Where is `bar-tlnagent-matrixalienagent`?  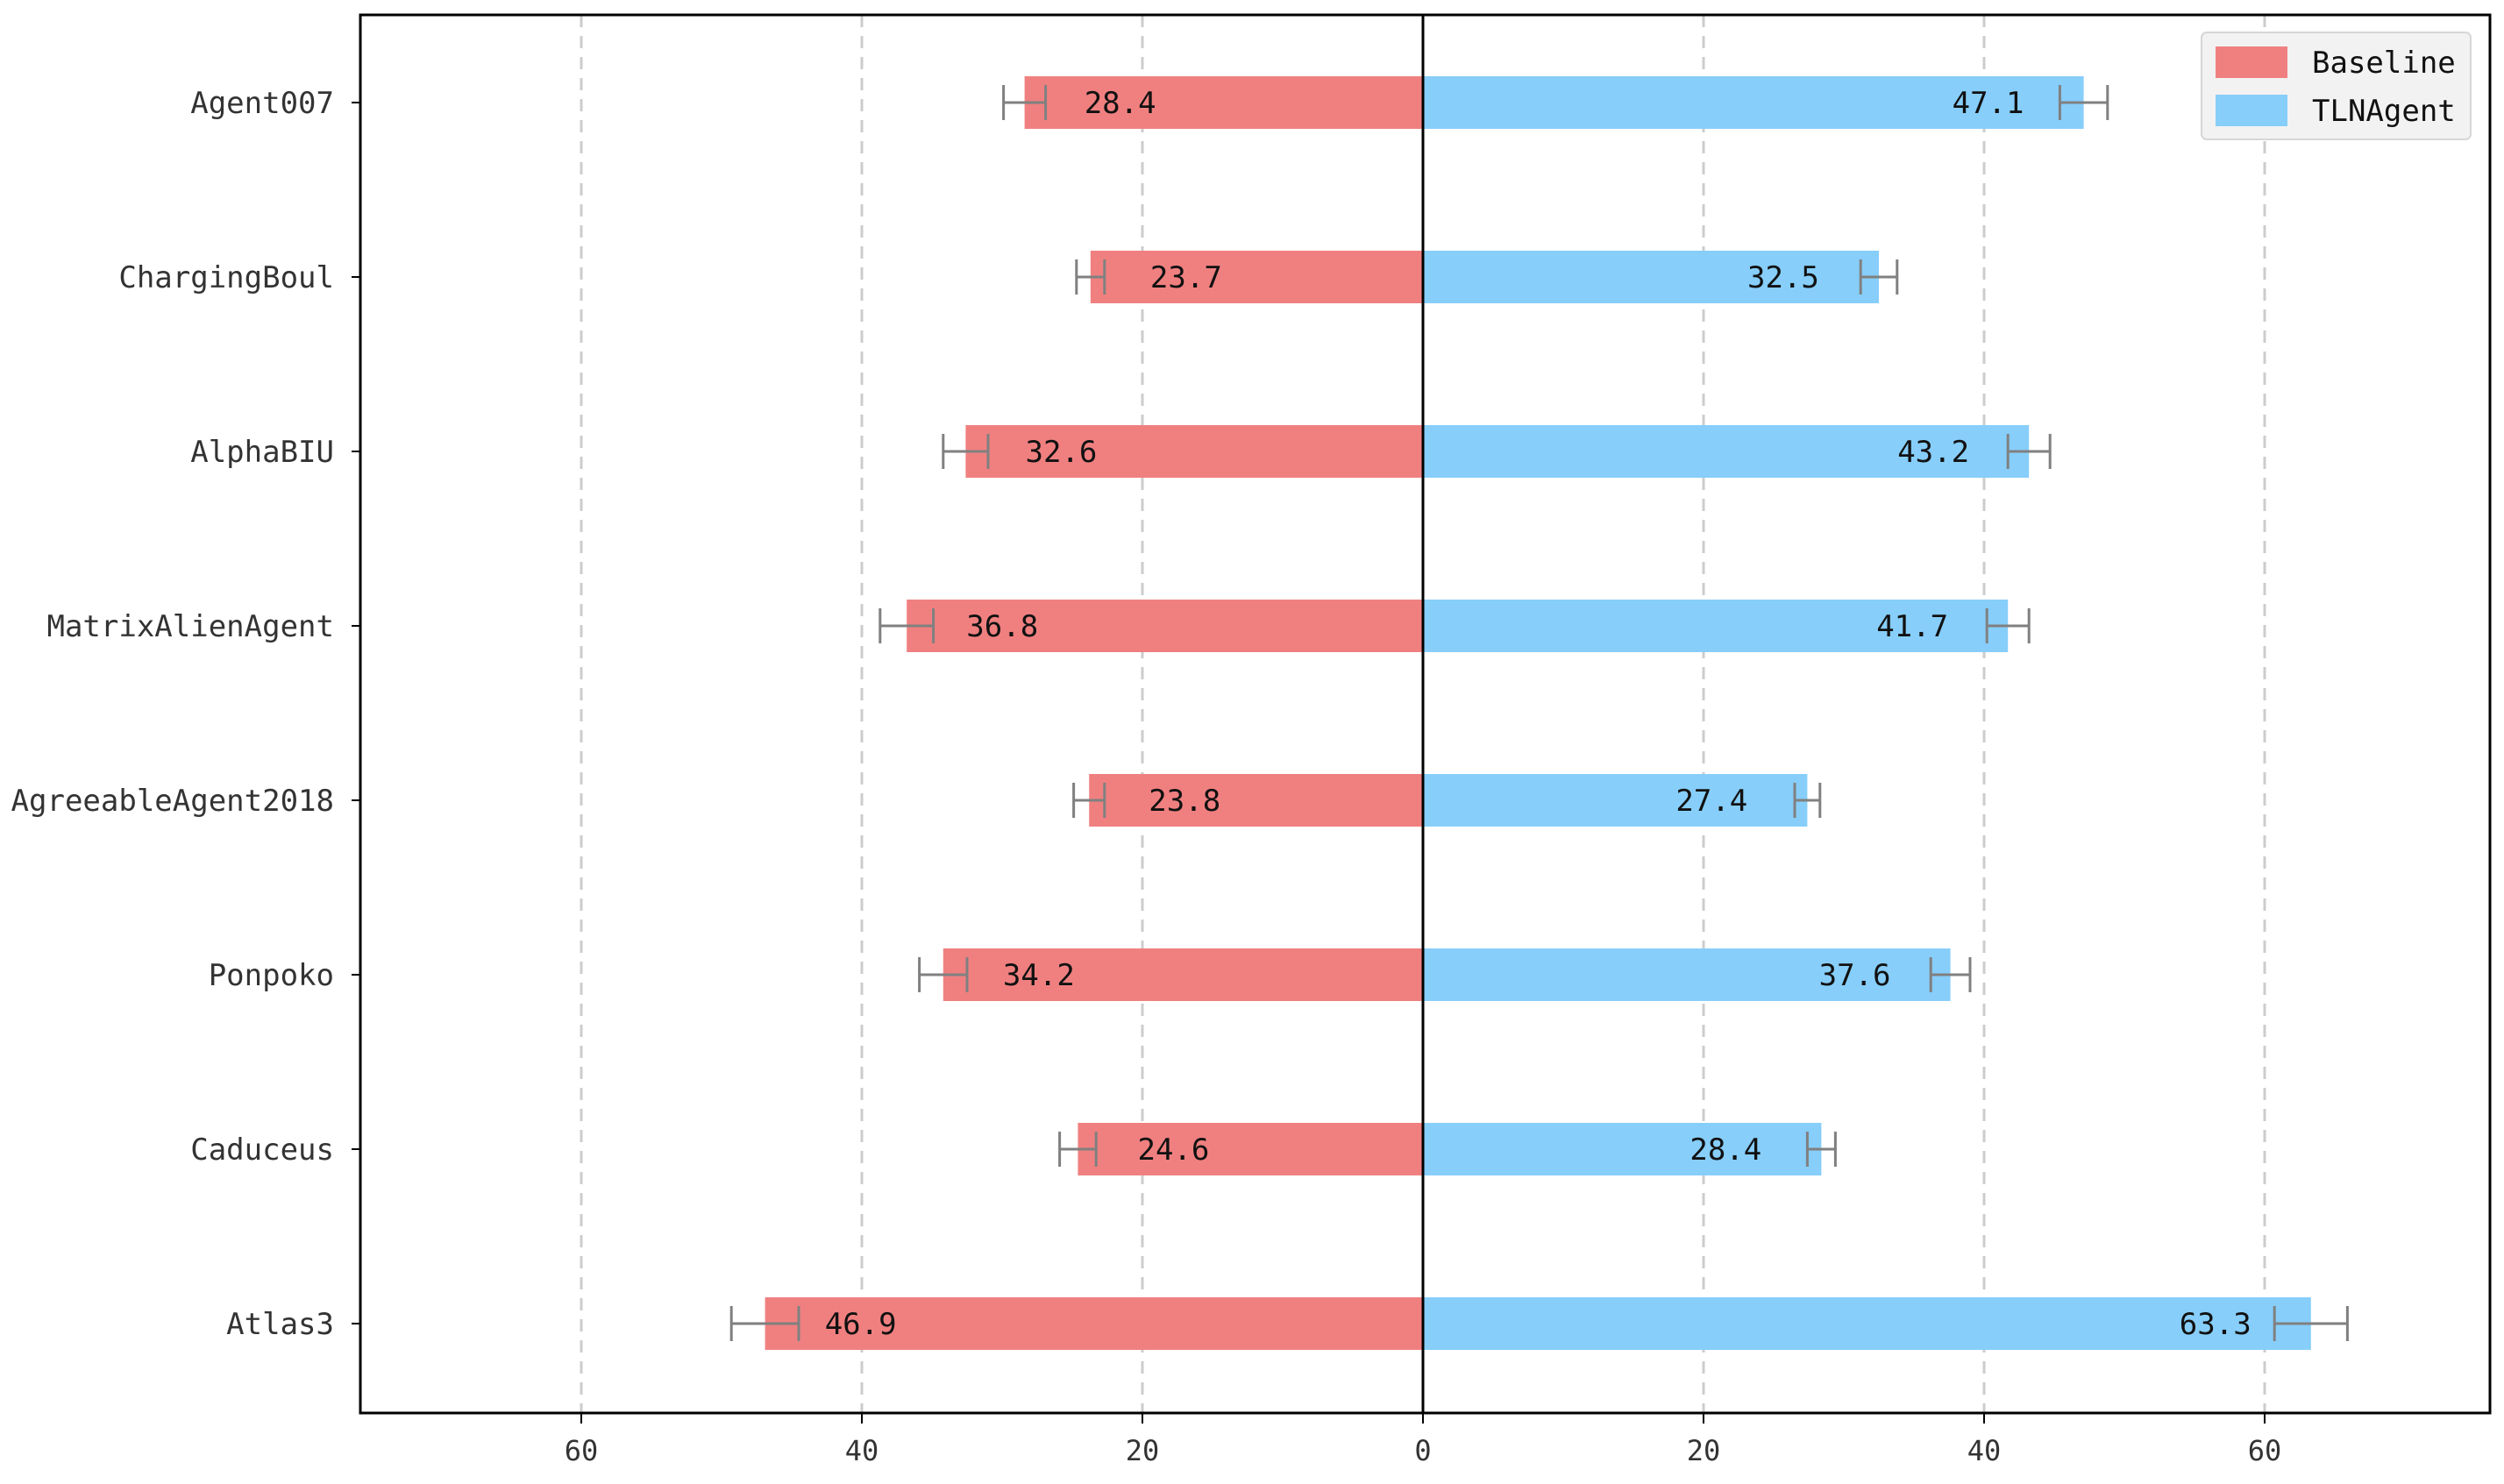
bar-tlnagent-matrixalienagent is located at coordinates (1716, 626).